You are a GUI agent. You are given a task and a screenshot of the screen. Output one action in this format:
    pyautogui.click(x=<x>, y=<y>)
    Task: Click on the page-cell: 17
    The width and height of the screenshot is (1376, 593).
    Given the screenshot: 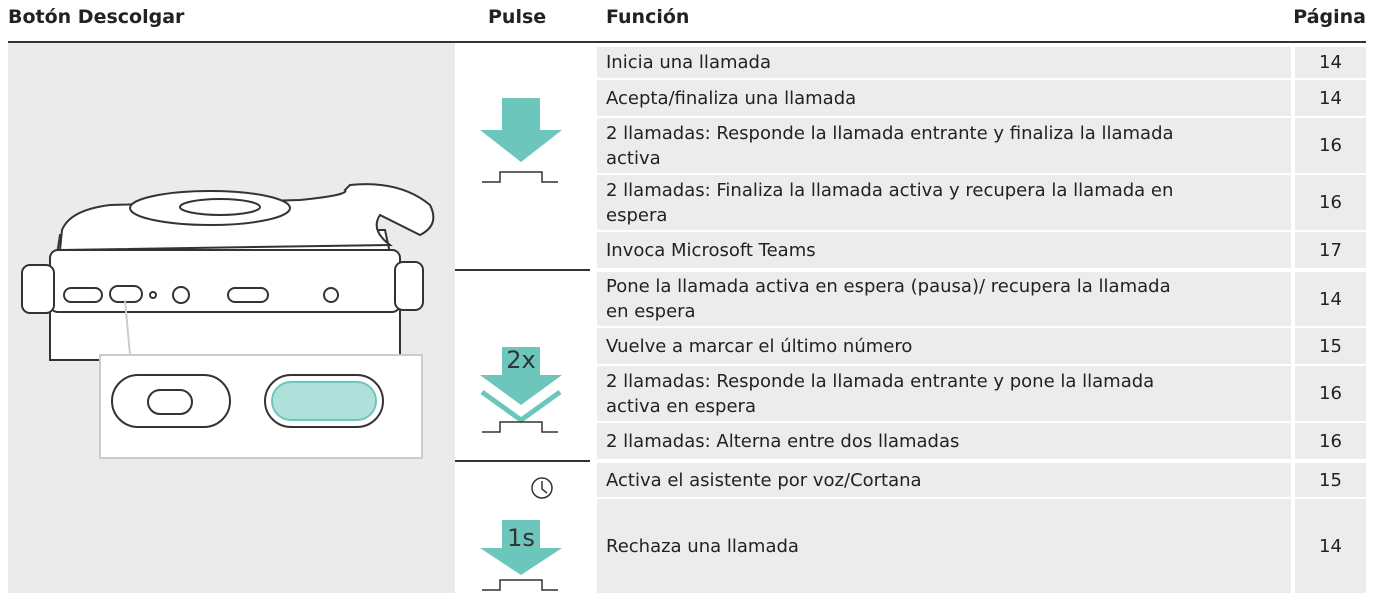 What is the action you would take?
    pyautogui.click(x=1330, y=250)
    